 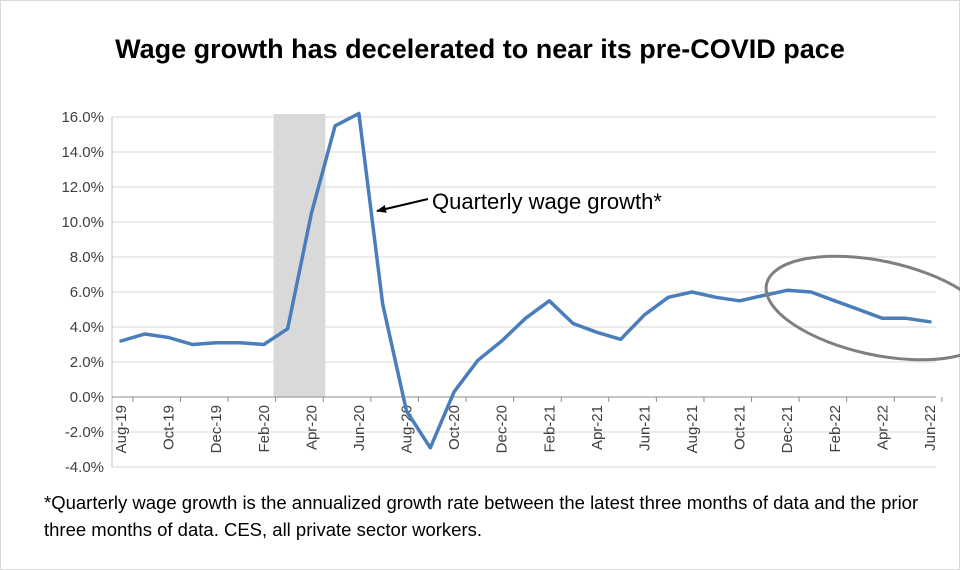 What do you see at coordinates (882, 427) in the screenshot?
I see `x-tick-label: Apr-22` at bounding box center [882, 427].